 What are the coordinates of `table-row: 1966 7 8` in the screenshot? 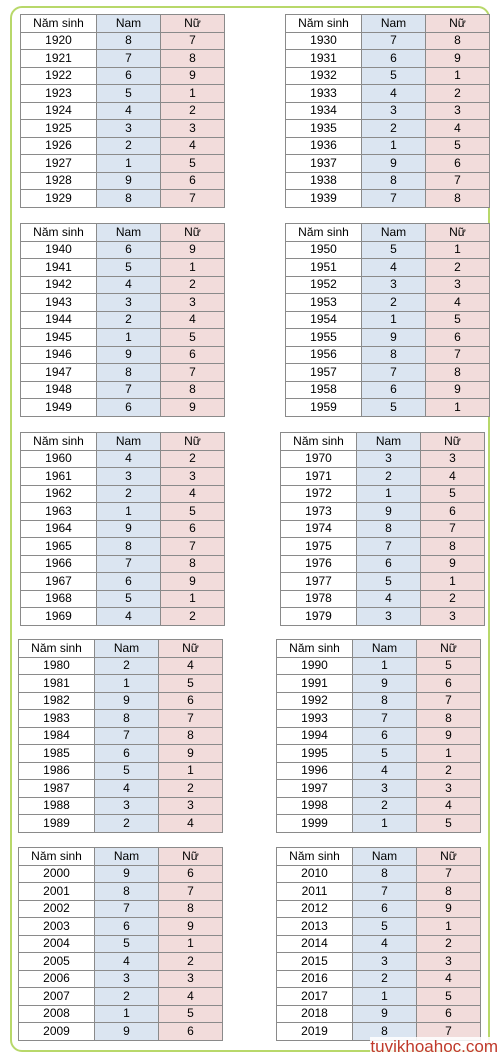 It's located at (122, 563).